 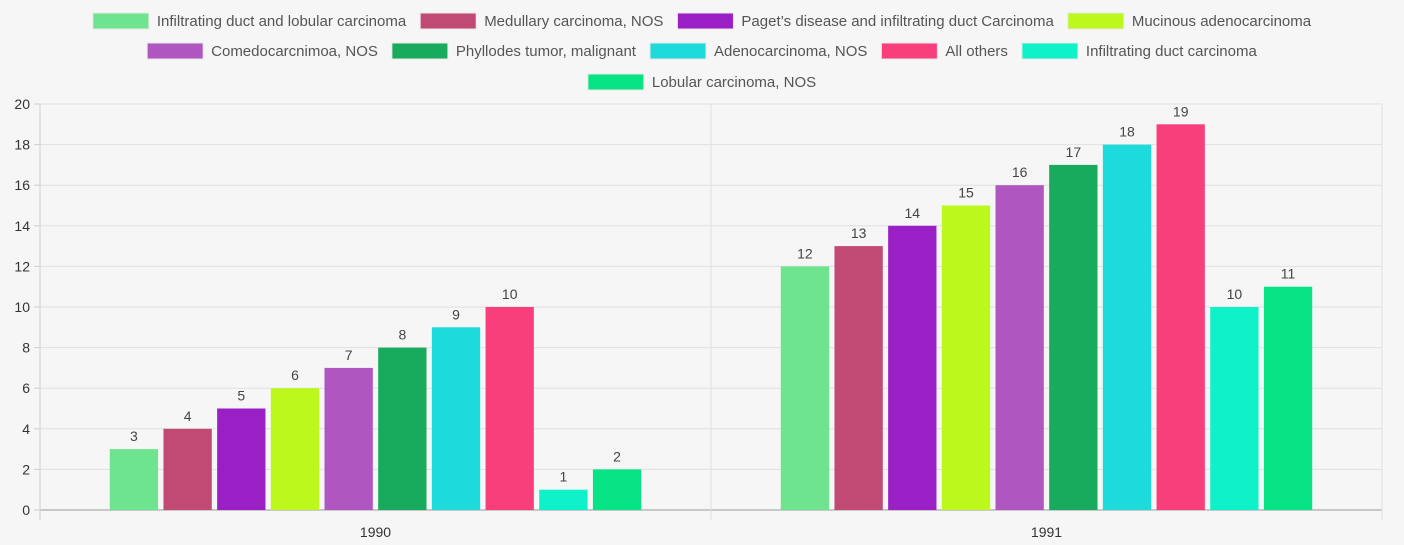 I want to click on legend-item: Infiltrating duct carcinoma, so click(x=1139, y=51).